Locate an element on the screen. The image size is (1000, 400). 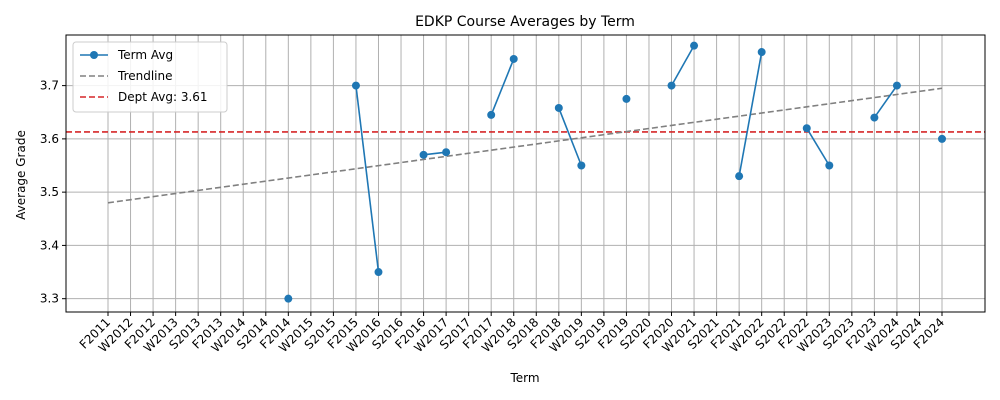
y-tick-label: 3.3 is located at coordinates (49, 299).